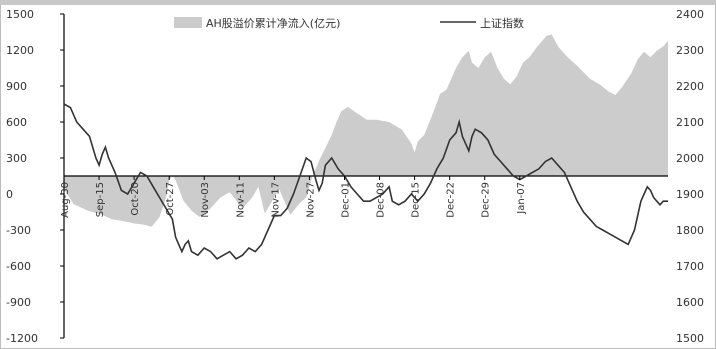 The image size is (716, 349). I want to click on x-tick-label: Sep-15, so click(100, 199).